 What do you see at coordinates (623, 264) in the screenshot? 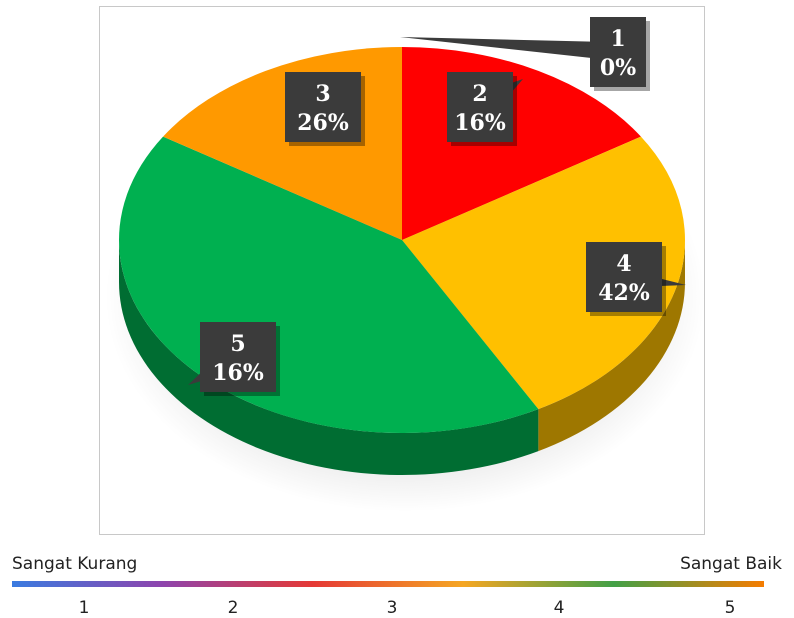
I see `data-label-category: 4` at bounding box center [623, 264].